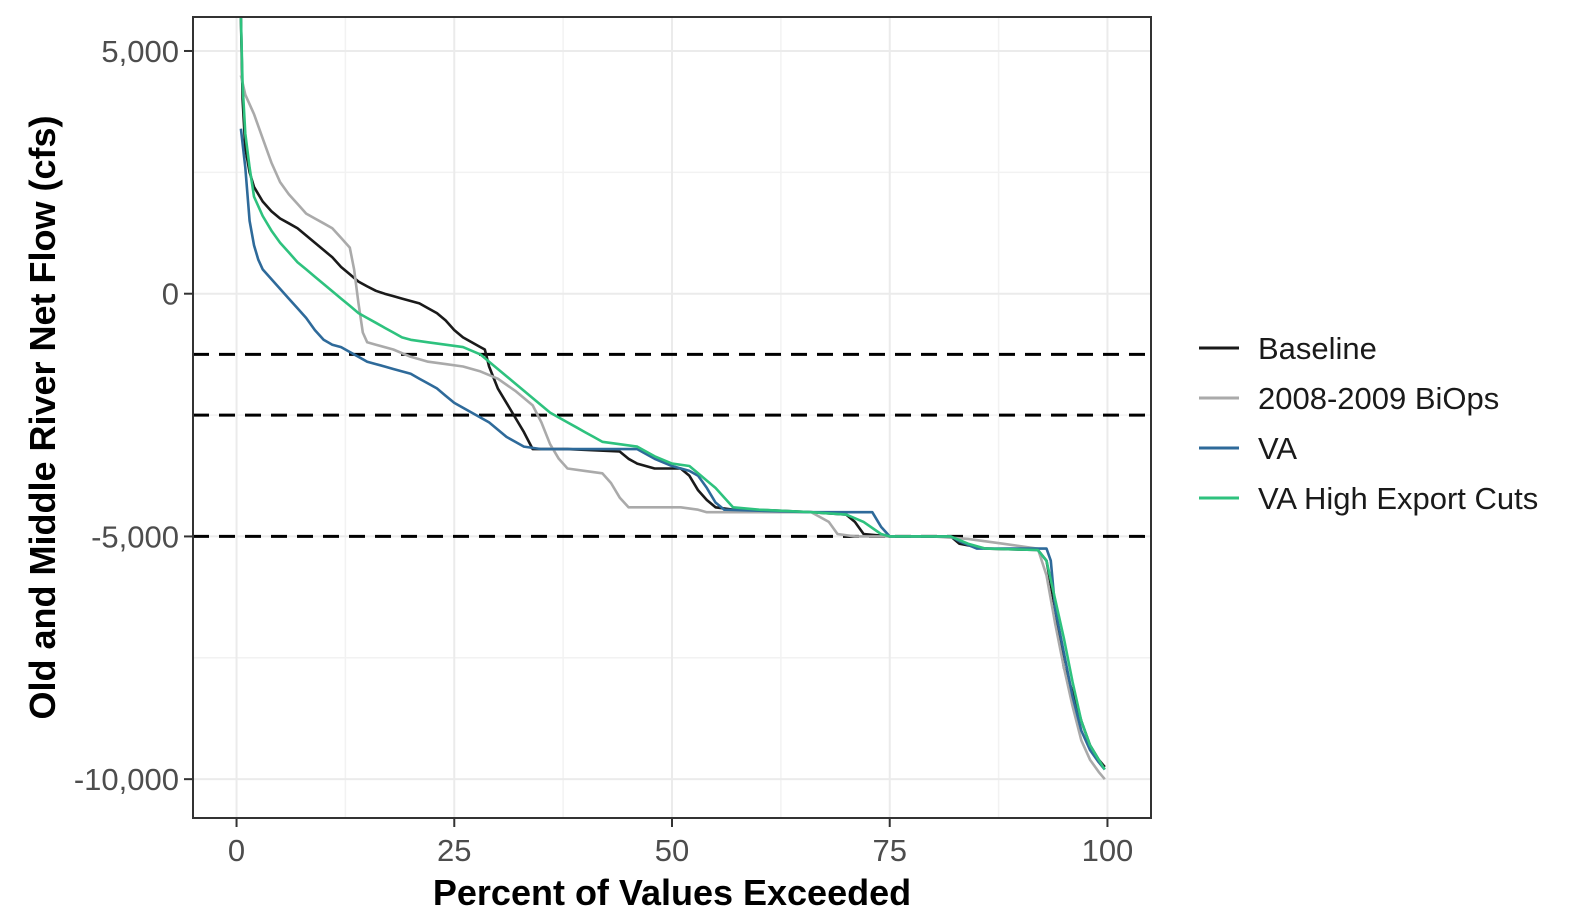  Describe the element at coordinates (236, 850) in the screenshot. I see `x-tick-label: 0` at that location.